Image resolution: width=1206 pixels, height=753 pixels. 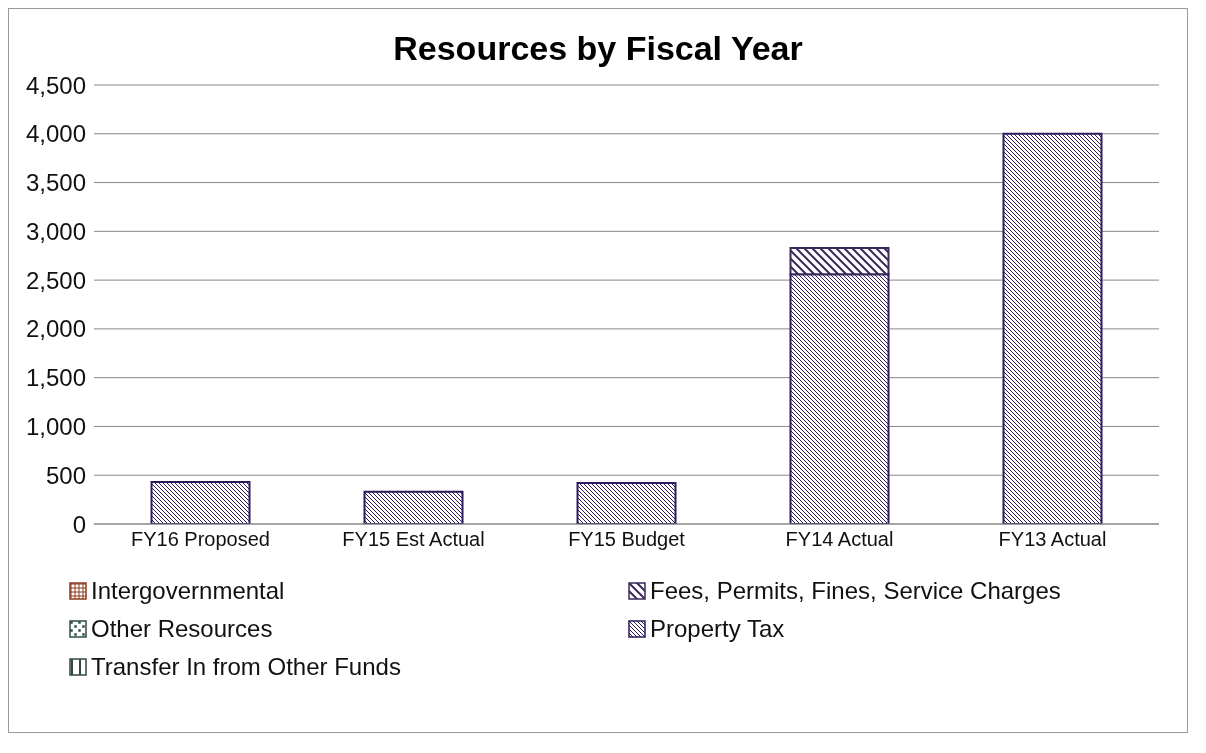 What do you see at coordinates (200, 539) in the screenshot?
I see `x-tick-label: FY16 Proposed` at bounding box center [200, 539].